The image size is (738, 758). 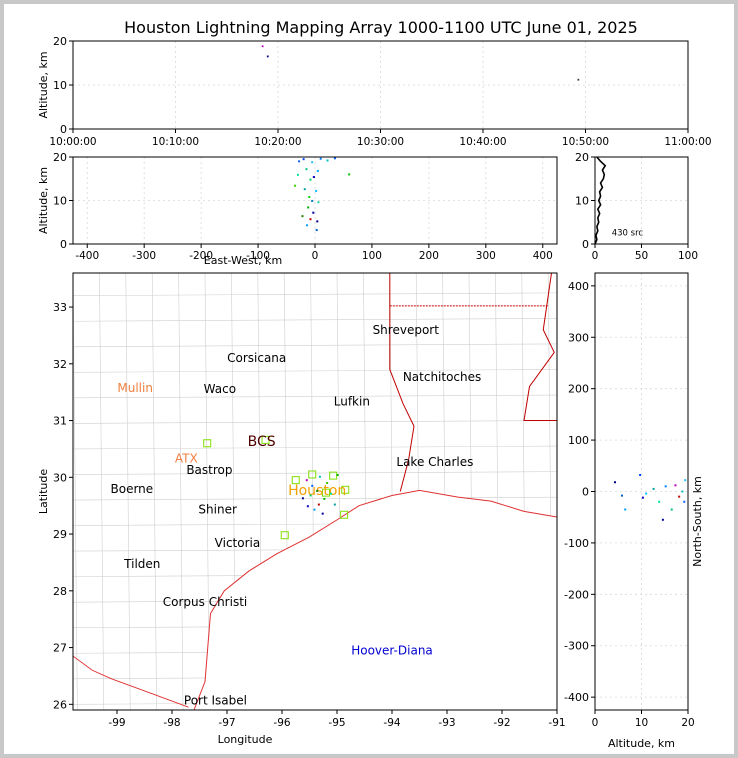 I want to click on ew-tick-label: 0, so click(x=315, y=256).